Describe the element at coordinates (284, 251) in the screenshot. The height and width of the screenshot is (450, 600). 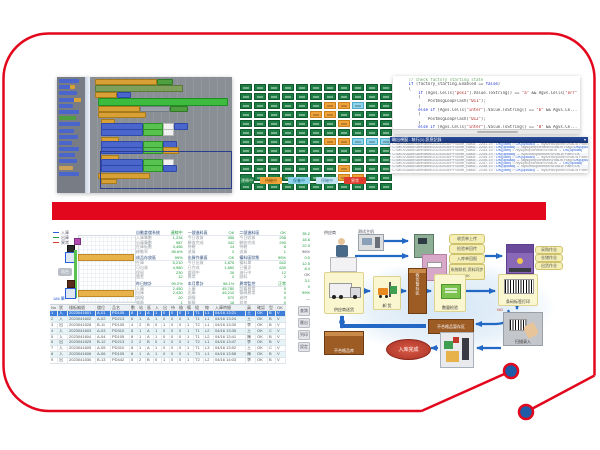
I see `text-segment: 1` at that location.